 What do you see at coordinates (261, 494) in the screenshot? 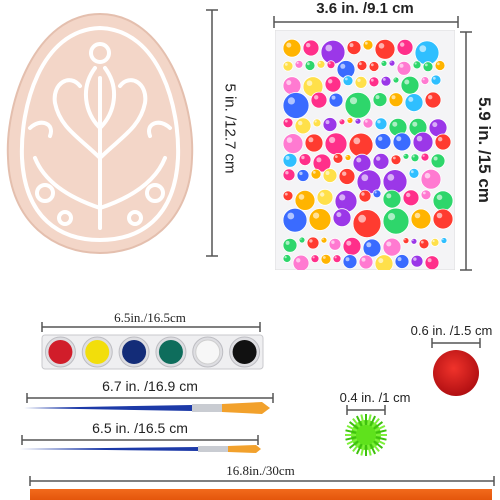
I see `orange-ribbon` at bounding box center [261, 494].